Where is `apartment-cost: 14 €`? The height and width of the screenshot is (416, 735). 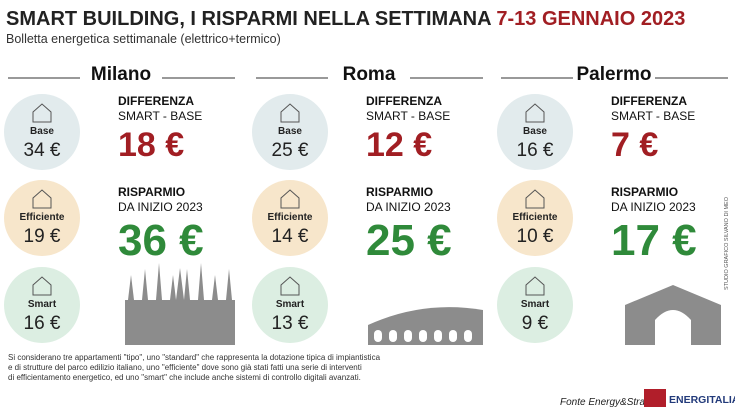
apartment-cost: 14 € is located at coordinates (290, 236).